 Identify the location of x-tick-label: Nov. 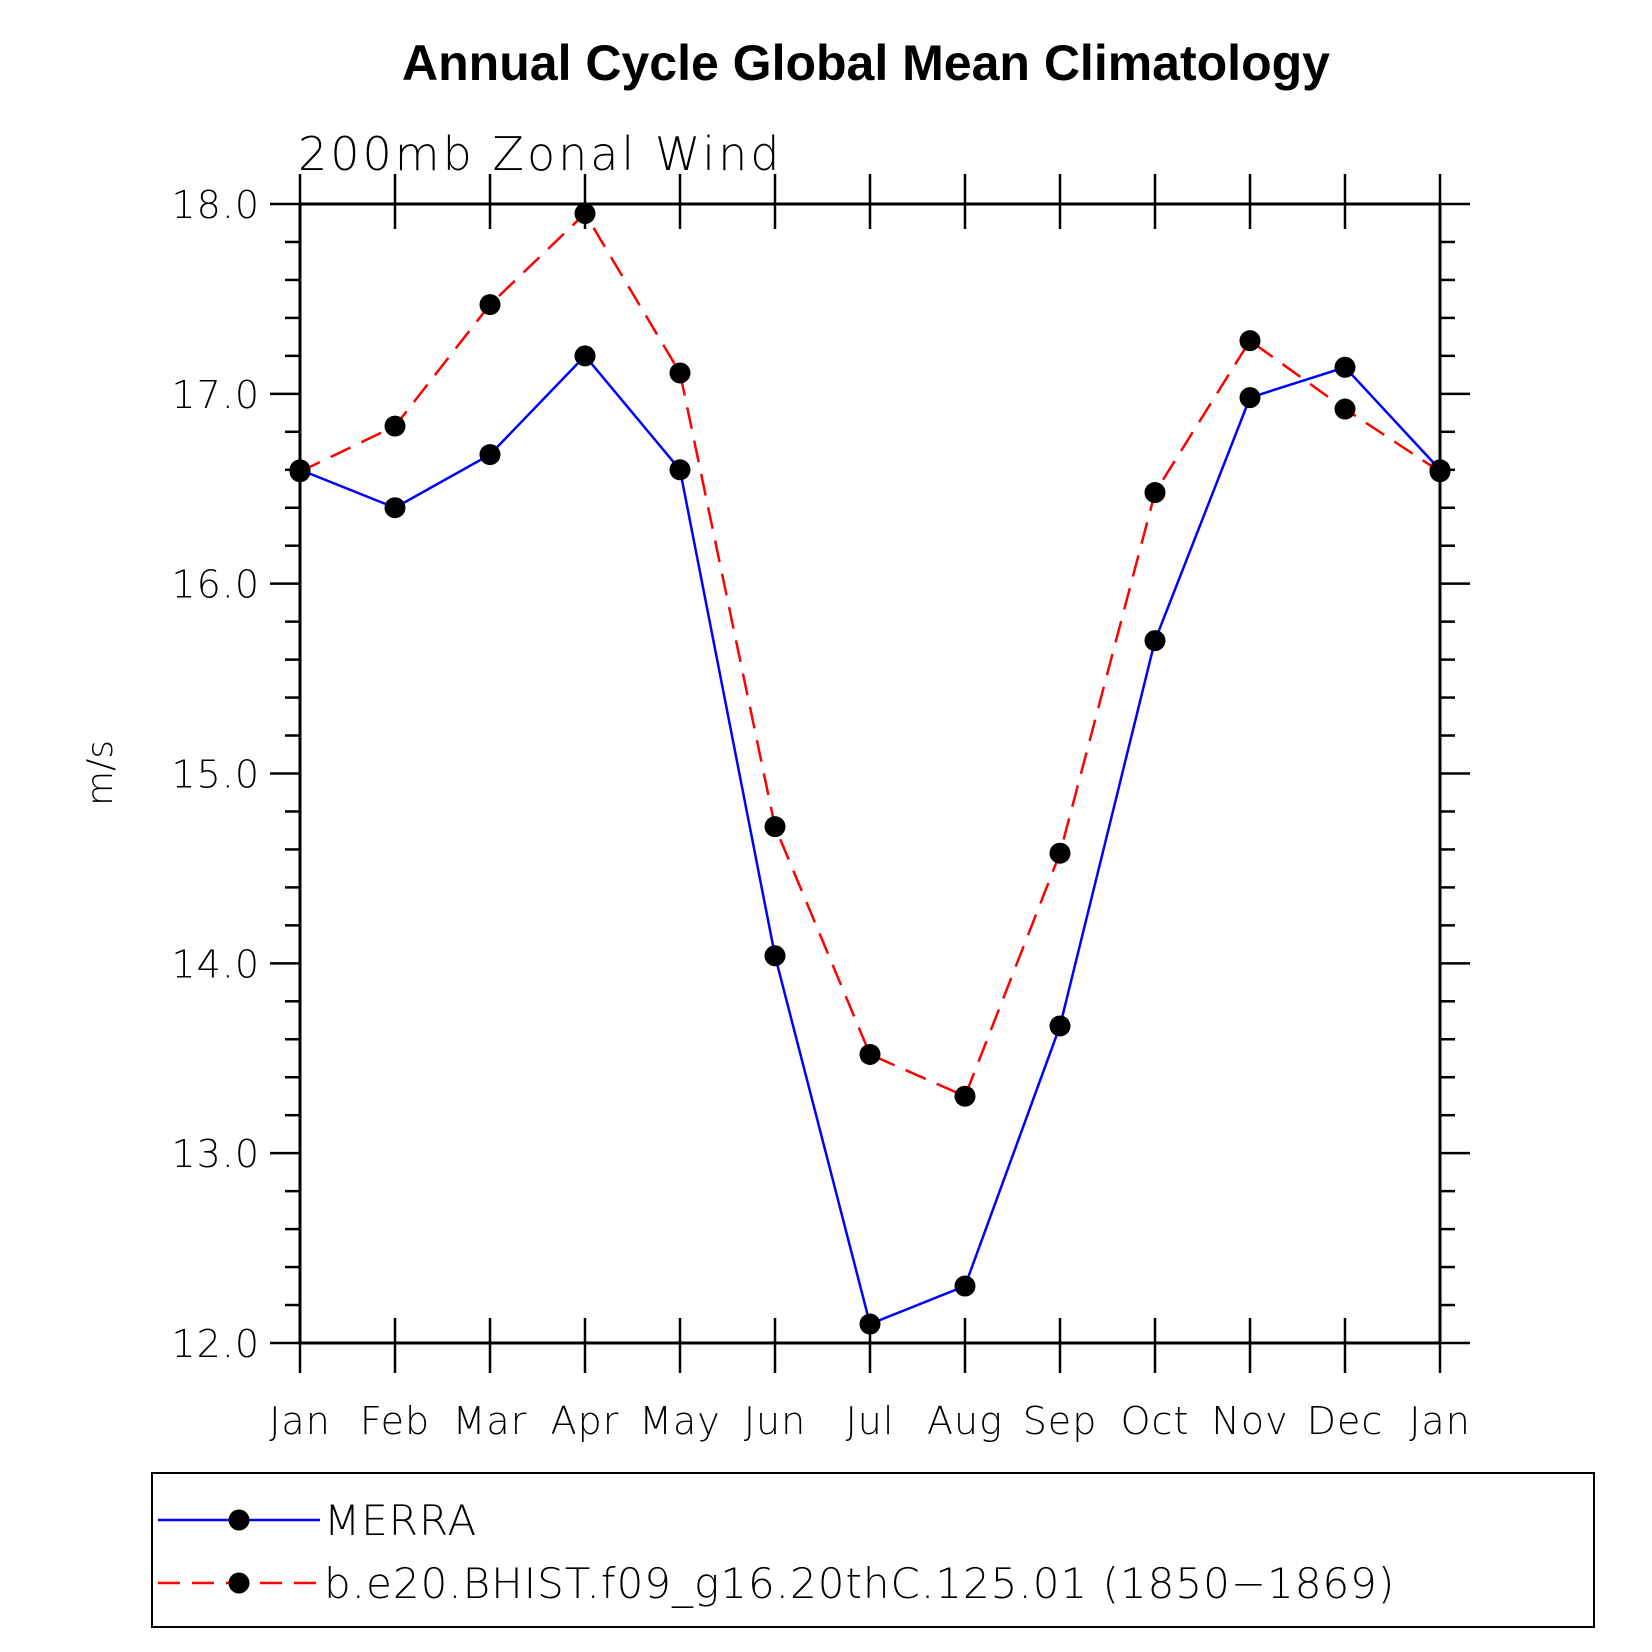
(1249, 1421).